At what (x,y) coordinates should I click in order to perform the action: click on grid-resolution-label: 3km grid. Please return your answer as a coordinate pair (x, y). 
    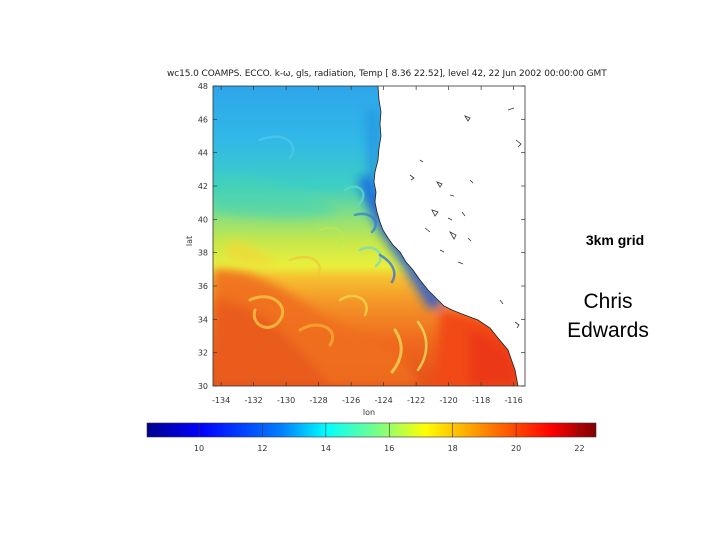
    Looking at the image, I should click on (615, 240).